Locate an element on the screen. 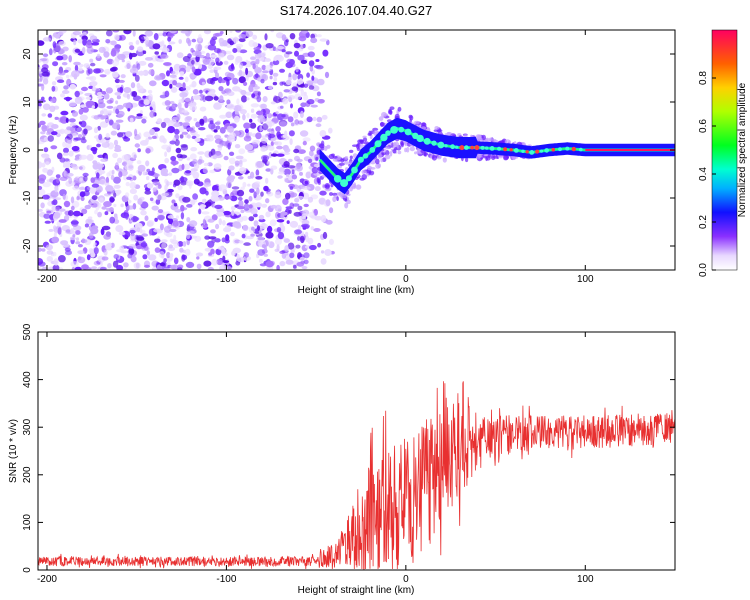 The width and height of the screenshot is (750, 600). colorbar-tick-label: 0.8 is located at coordinates (703, 78).